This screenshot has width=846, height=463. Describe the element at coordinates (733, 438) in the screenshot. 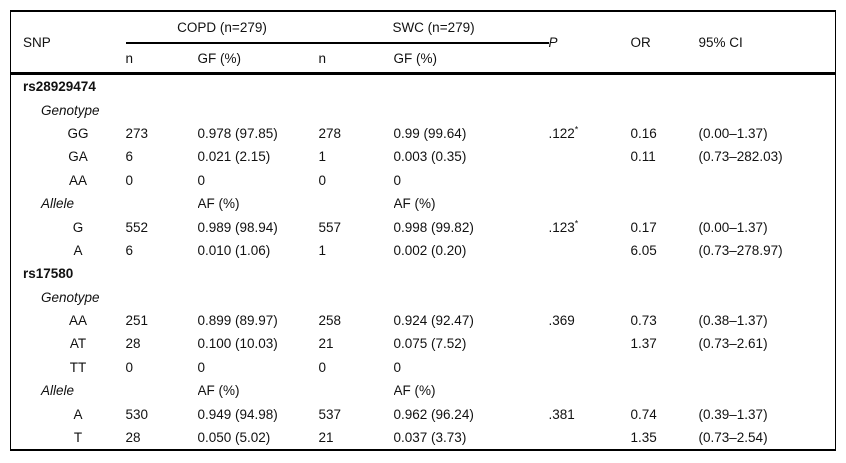

I see `ci-cell: (0.73–2.54)` at that location.